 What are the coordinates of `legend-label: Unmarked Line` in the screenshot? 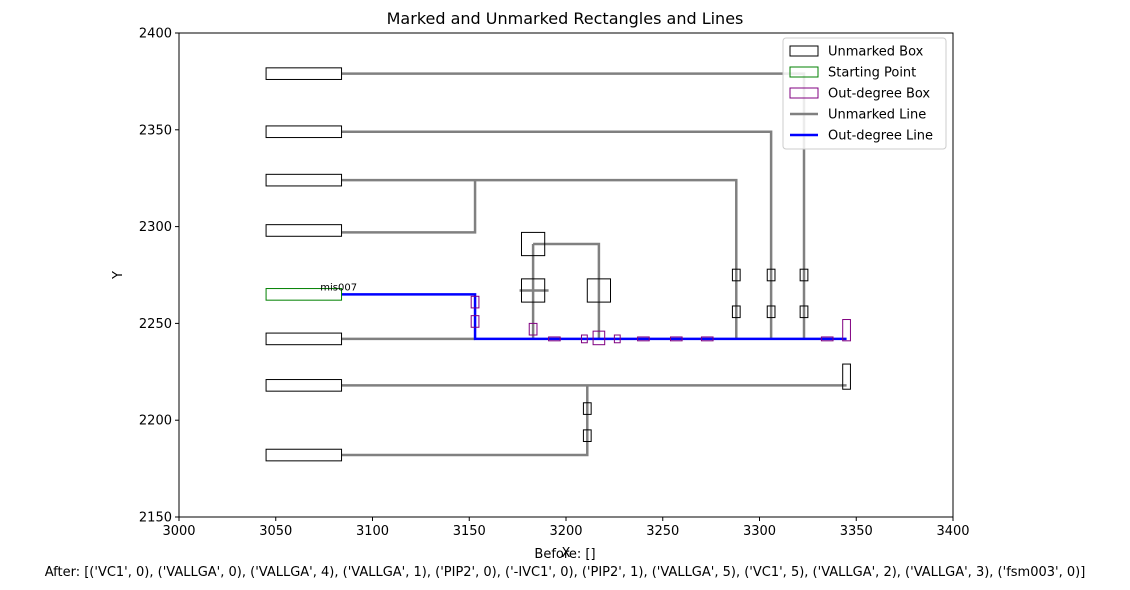 It's located at (877, 115).